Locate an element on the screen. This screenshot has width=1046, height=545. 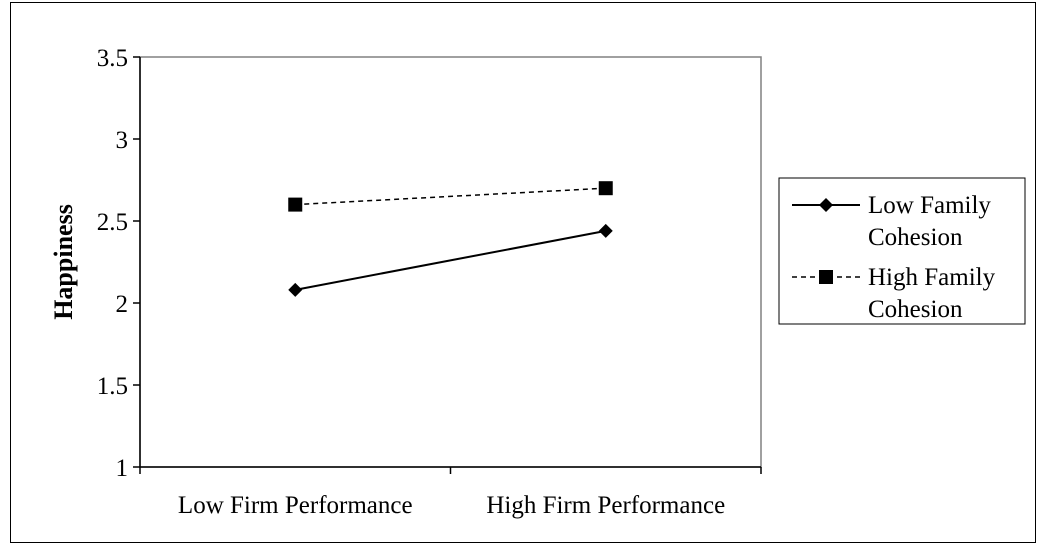
legend-marker-square-icon is located at coordinates (826, 277).